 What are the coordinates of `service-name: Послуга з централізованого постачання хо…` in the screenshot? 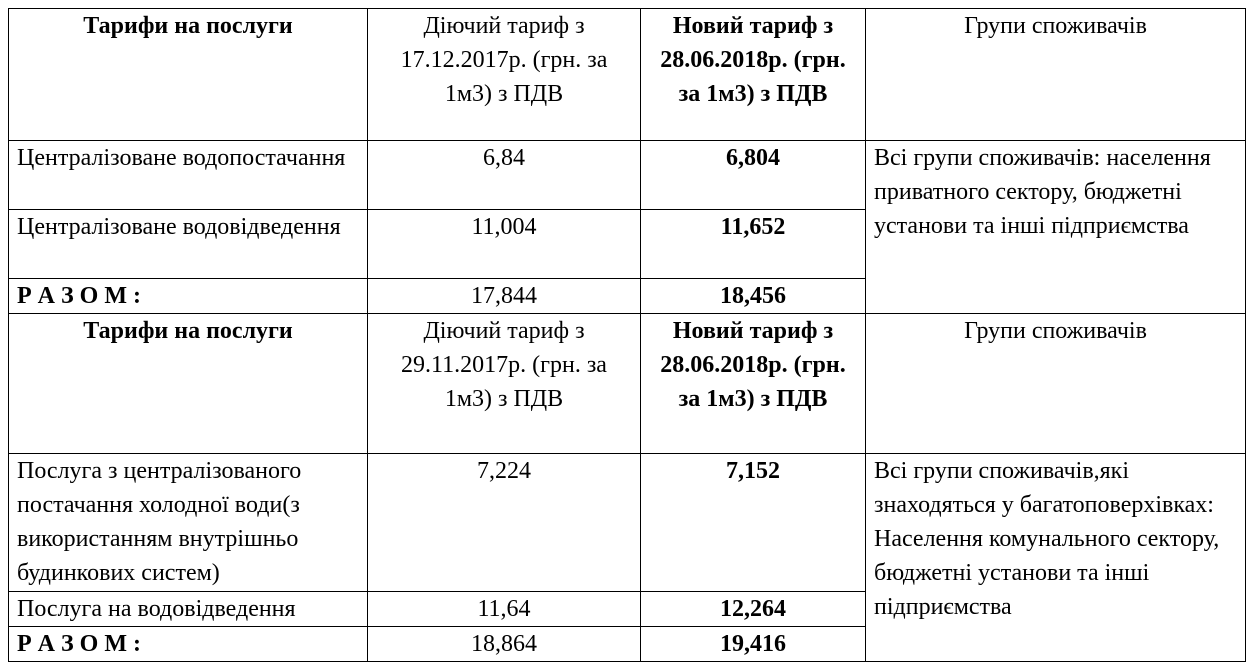 It's located at (188, 522).